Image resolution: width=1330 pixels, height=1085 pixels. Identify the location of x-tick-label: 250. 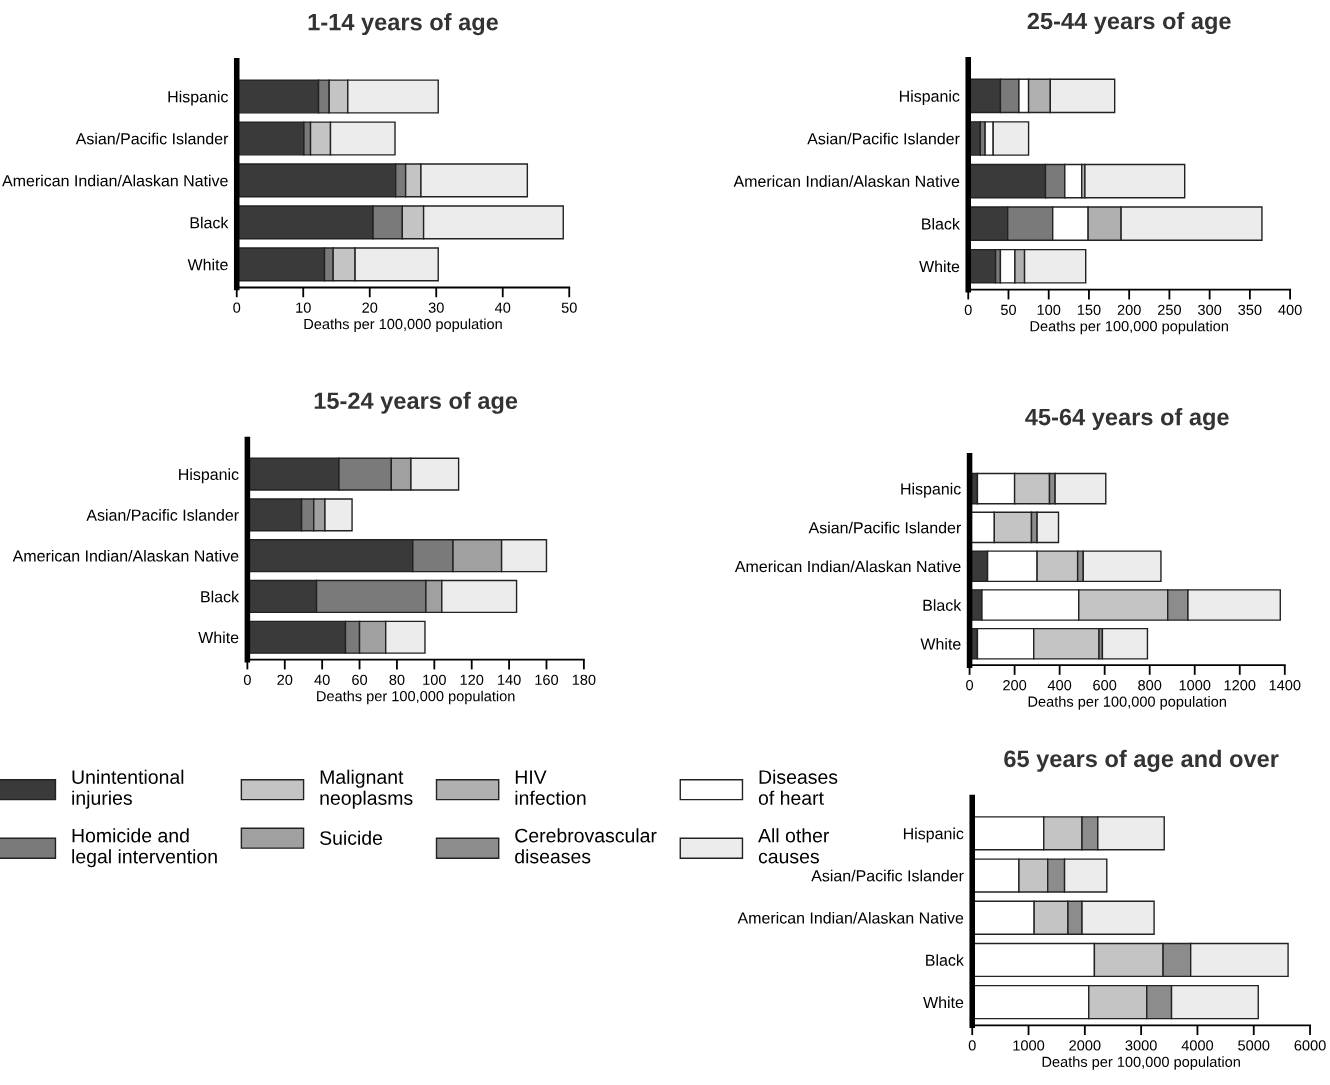
(1169, 309).